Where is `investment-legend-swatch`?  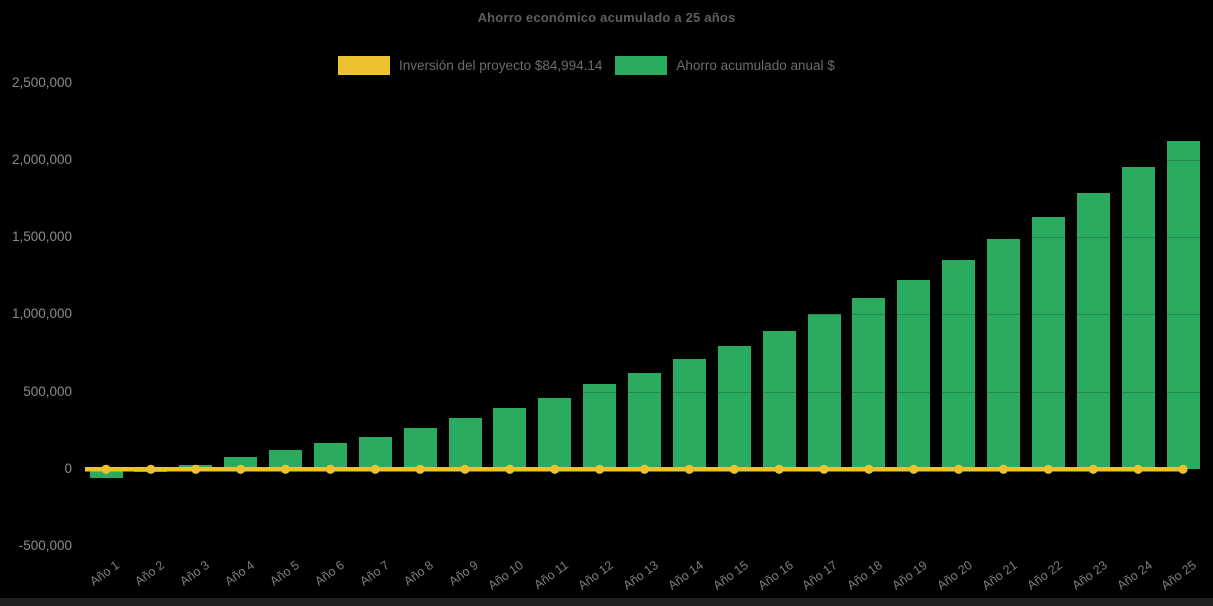
investment-legend-swatch is located at coordinates (364, 65).